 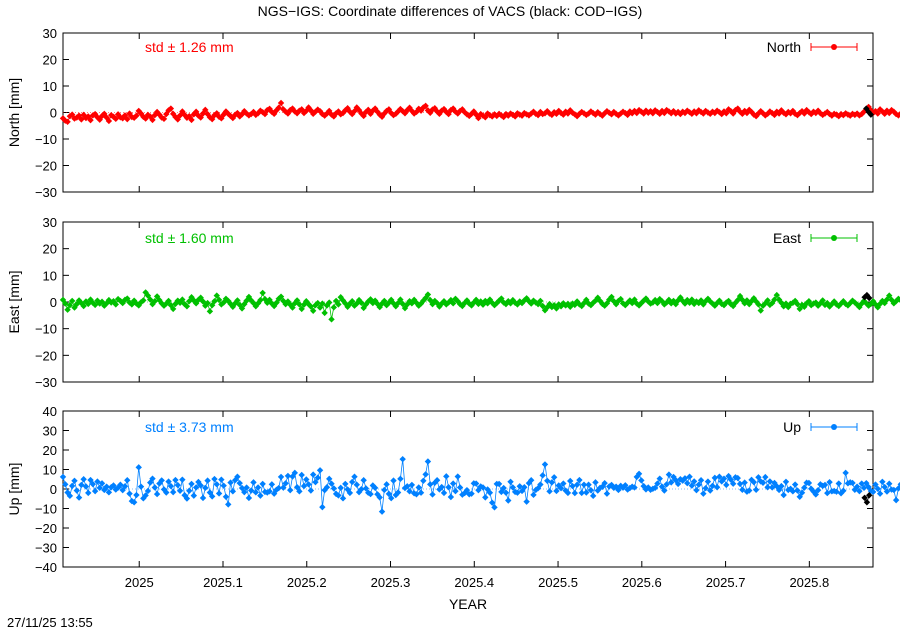 I want to click on x-tick-label: 2025.5, so click(x=558, y=582).